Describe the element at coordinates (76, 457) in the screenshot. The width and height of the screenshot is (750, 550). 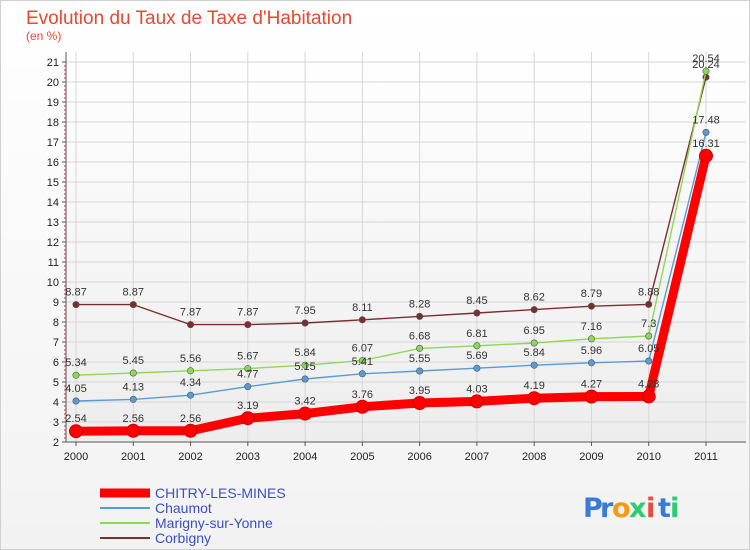
I see `x-tick-label: 2000` at that location.